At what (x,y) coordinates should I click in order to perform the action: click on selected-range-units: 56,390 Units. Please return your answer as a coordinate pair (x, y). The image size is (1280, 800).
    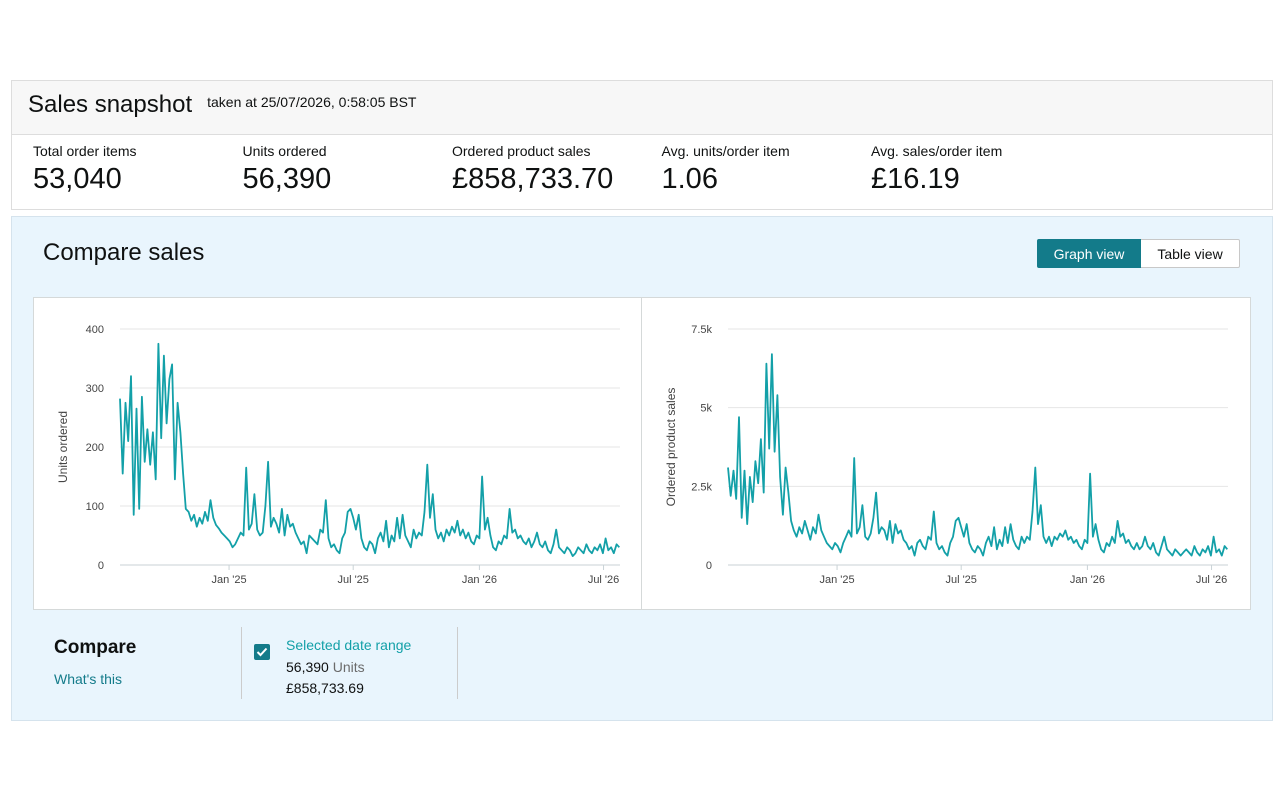
    Looking at the image, I should click on (325, 667).